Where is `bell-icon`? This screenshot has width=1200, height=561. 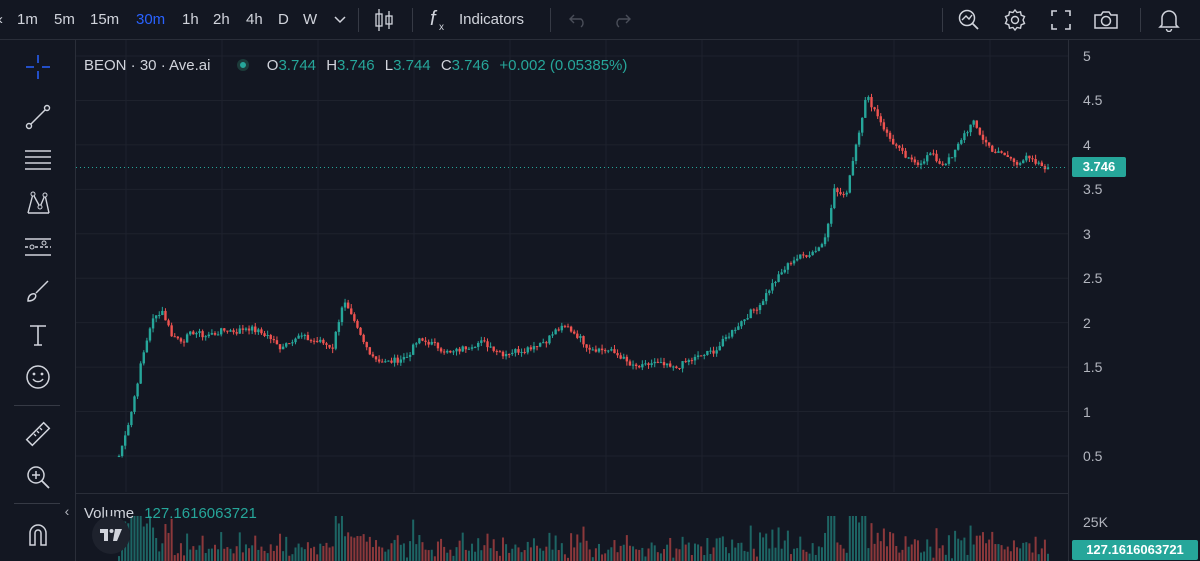
bell-icon is located at coordinates (1169, 20).